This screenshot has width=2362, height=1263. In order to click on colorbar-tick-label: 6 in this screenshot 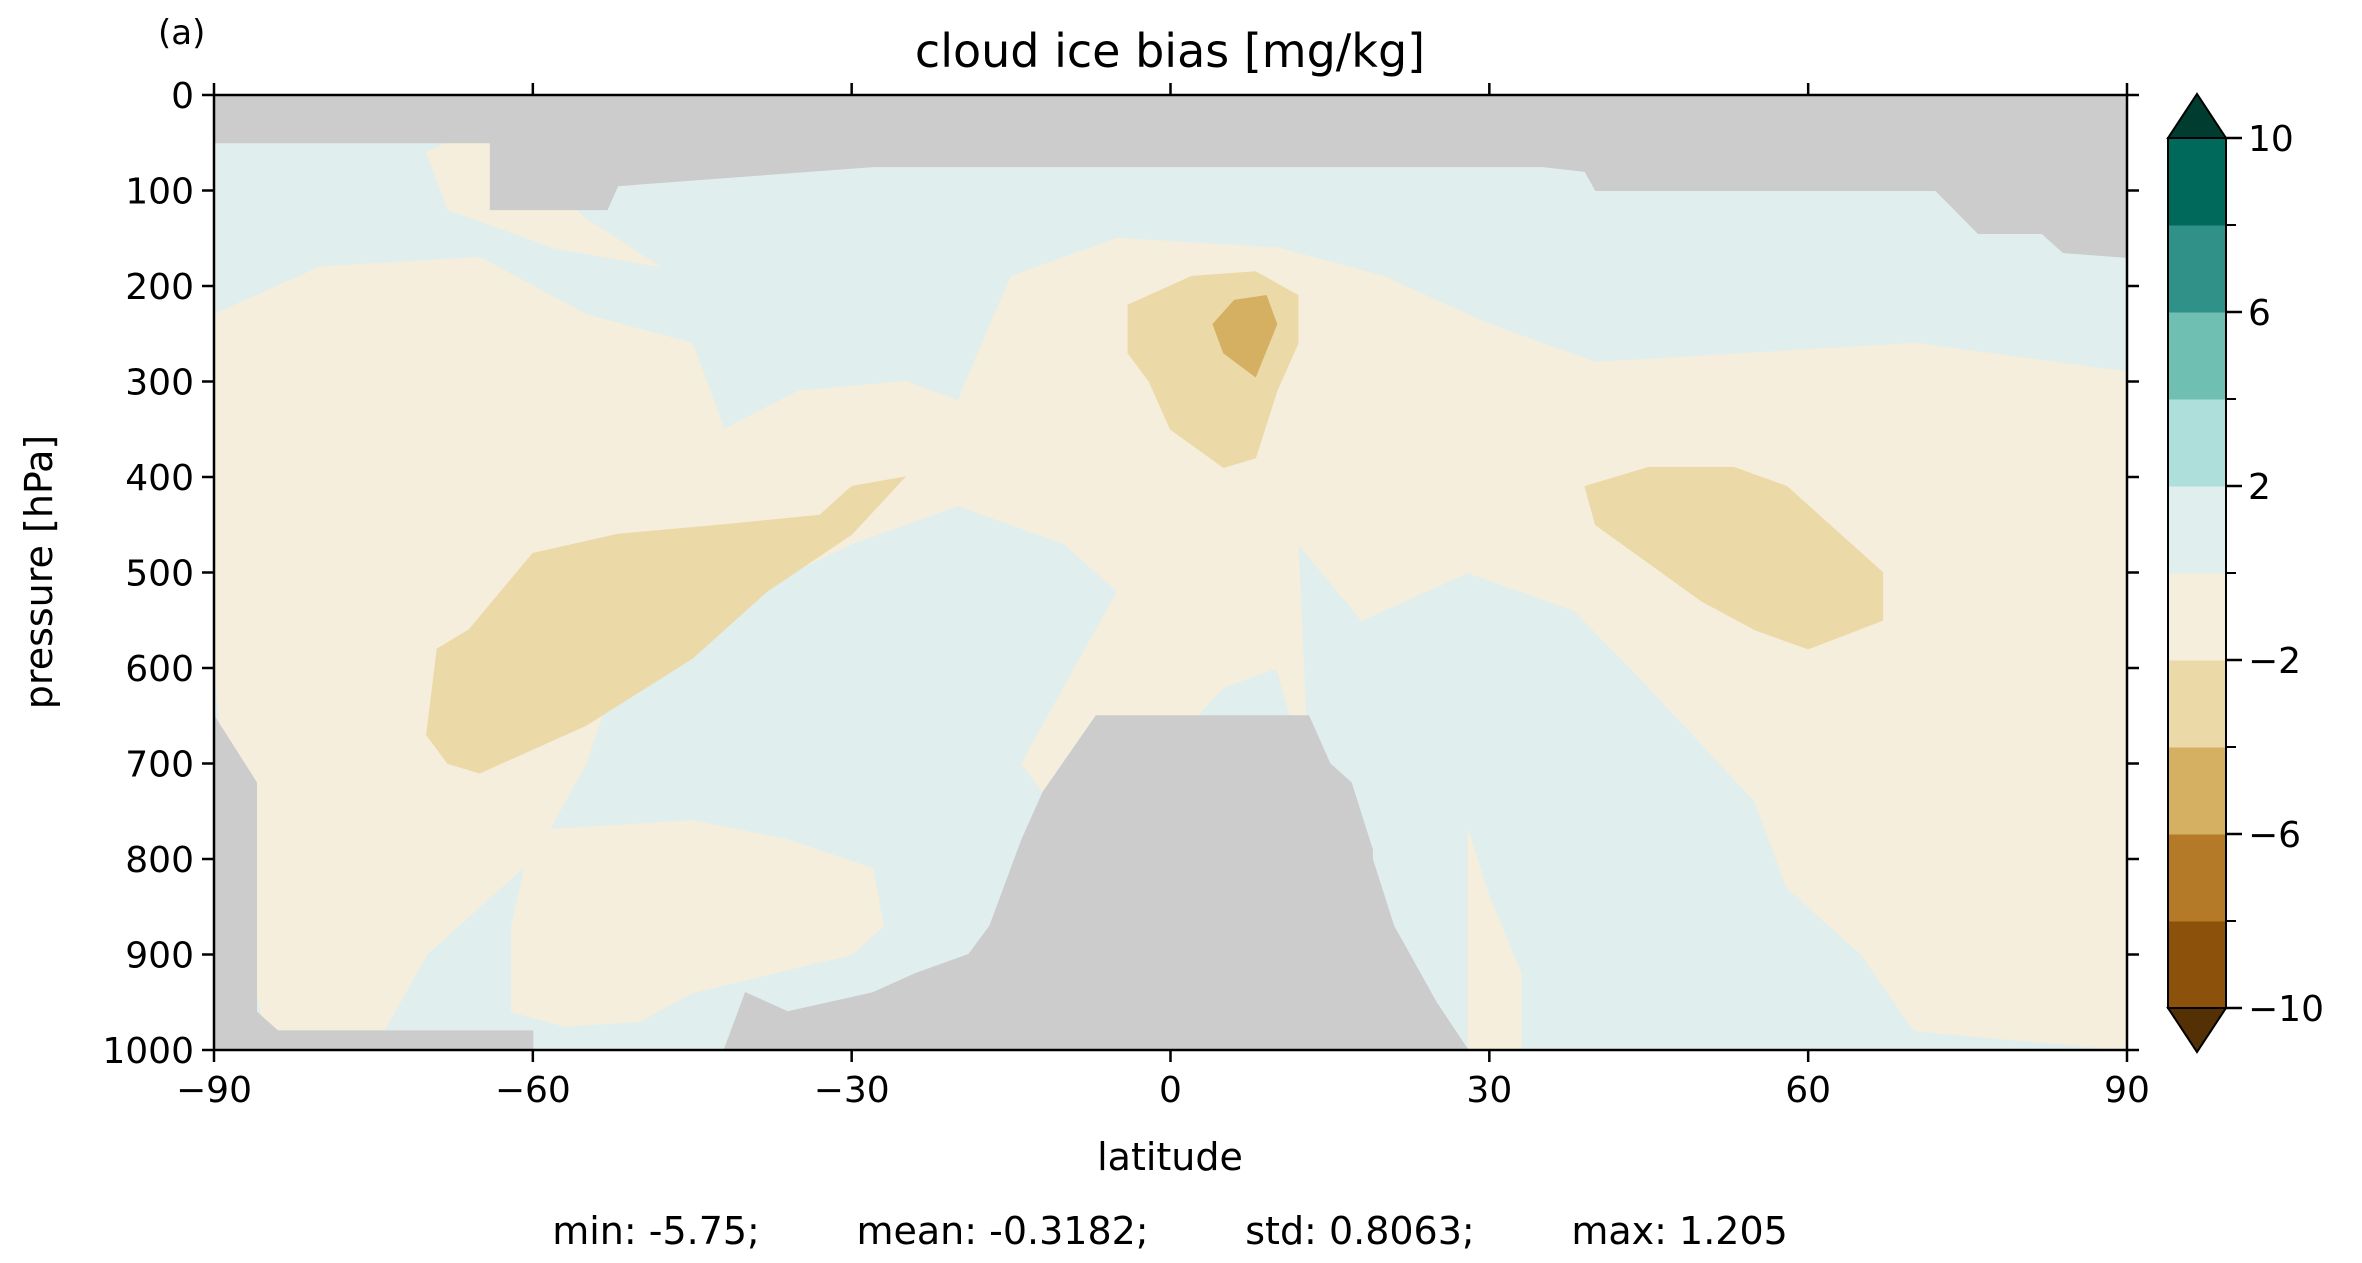, I will do `click(2259, 313)`.